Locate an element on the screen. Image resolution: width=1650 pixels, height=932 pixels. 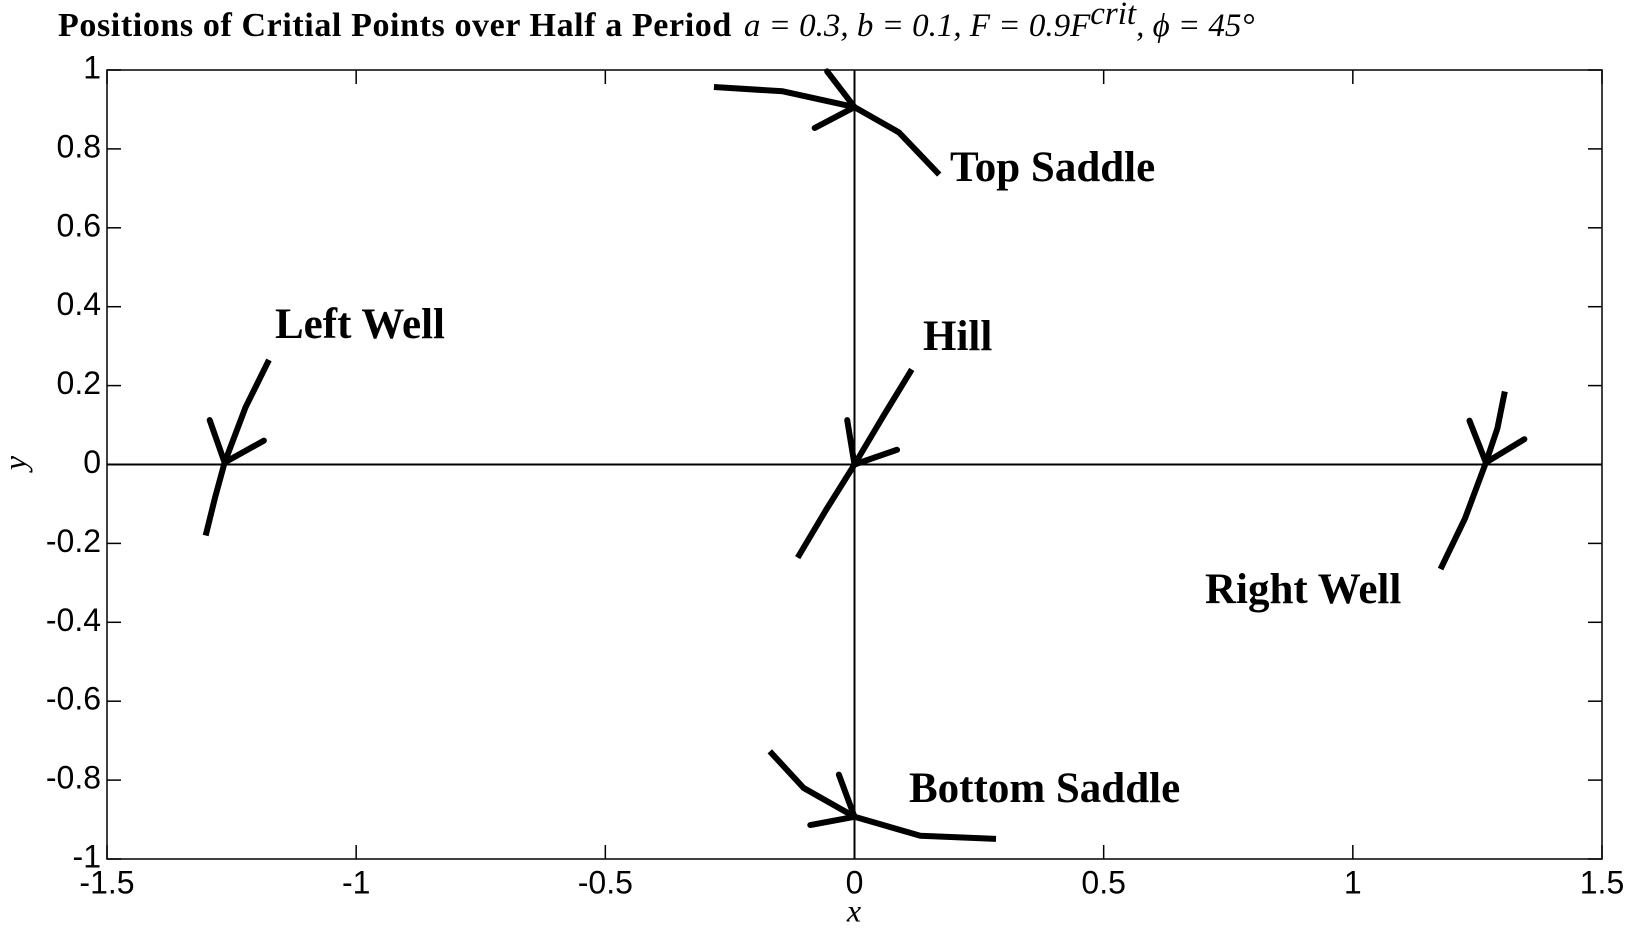
series-label: Top Saddle is located at coordinates (1052, 167).